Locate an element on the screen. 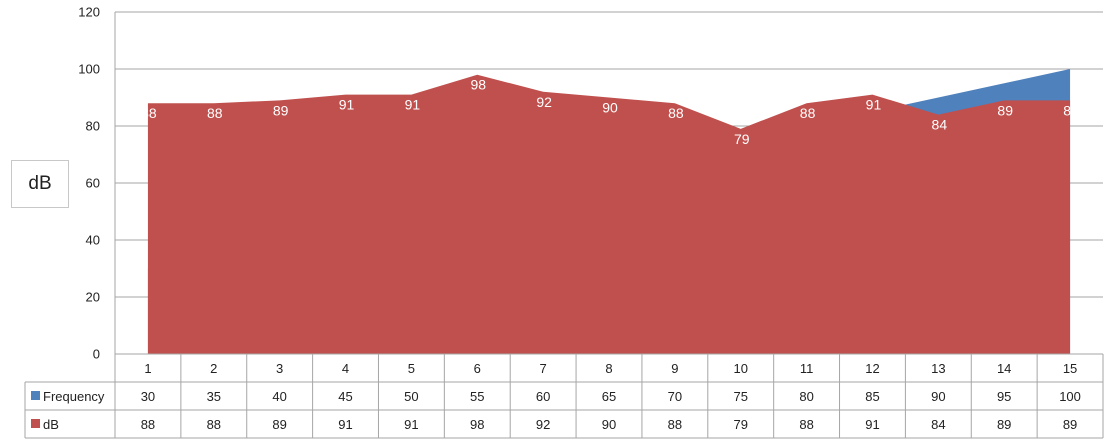 Image resolution: width=1107 pixels, height=442 pixels. table-cell: 50 is located at coordinates (411, 396).